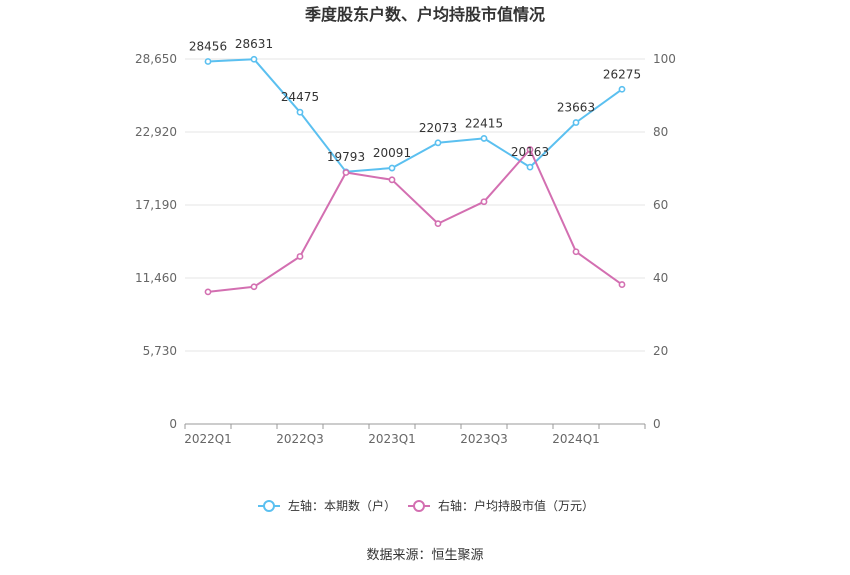  I want to click on legend-item-2: 右轴：户均持股市值（万元）, so click(501, 505).